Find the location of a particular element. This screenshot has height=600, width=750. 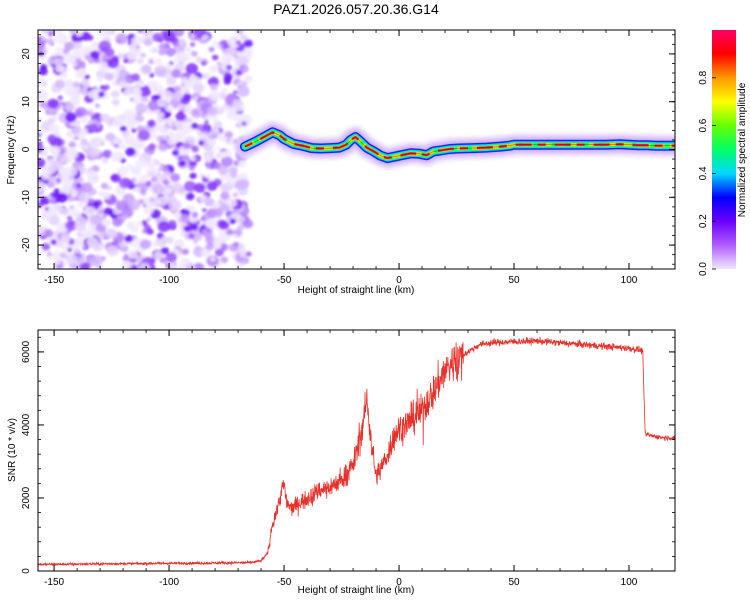

figure-title: PAZ1.2026.057.20.36.G14 is located at coordinates (356, 9).